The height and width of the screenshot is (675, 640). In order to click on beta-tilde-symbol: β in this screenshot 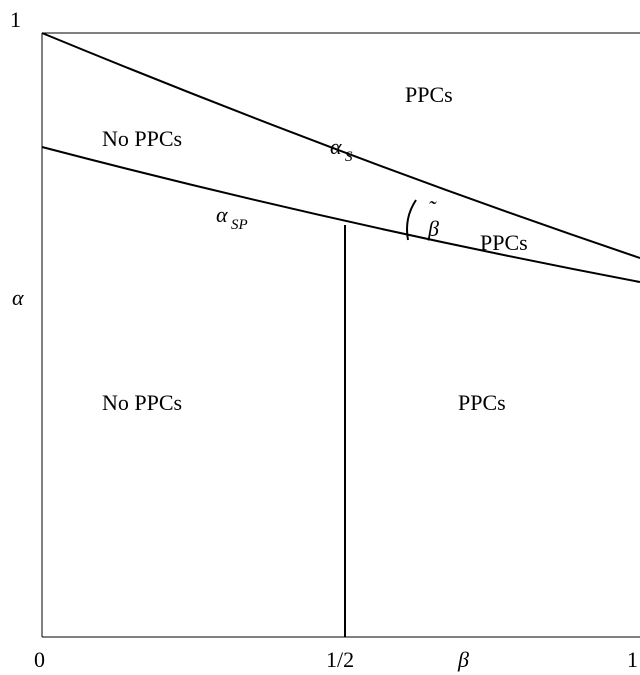, I will do `click(433, 228)`.